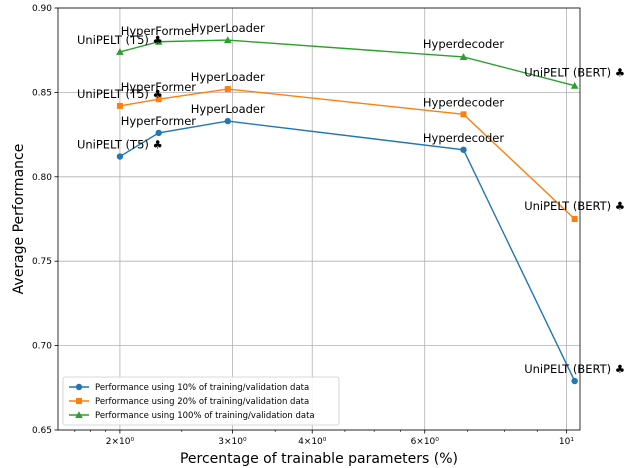  What do you see at coordinates (42, 9) in the screenshot?
I see `y-tick-label: 0.90` at bounding box center [42, 9].